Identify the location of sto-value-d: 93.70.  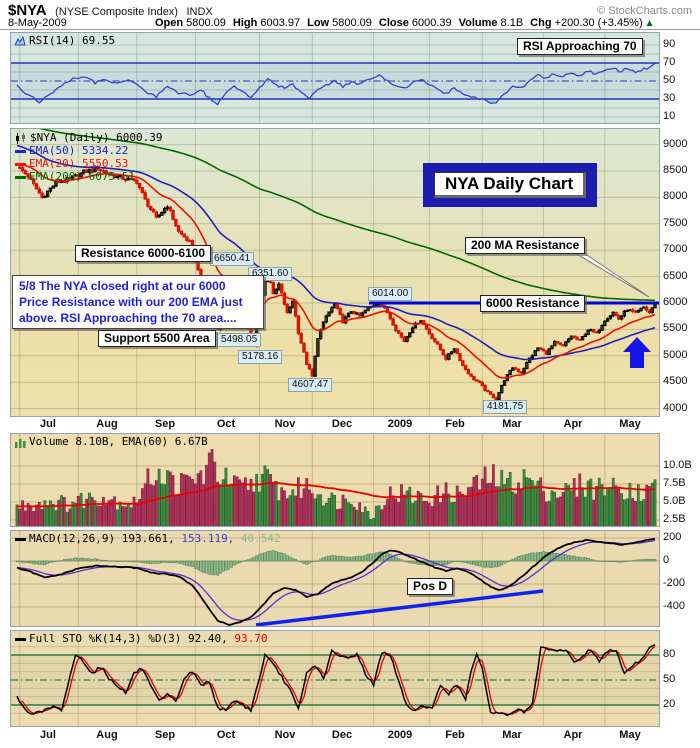
(251, 638).